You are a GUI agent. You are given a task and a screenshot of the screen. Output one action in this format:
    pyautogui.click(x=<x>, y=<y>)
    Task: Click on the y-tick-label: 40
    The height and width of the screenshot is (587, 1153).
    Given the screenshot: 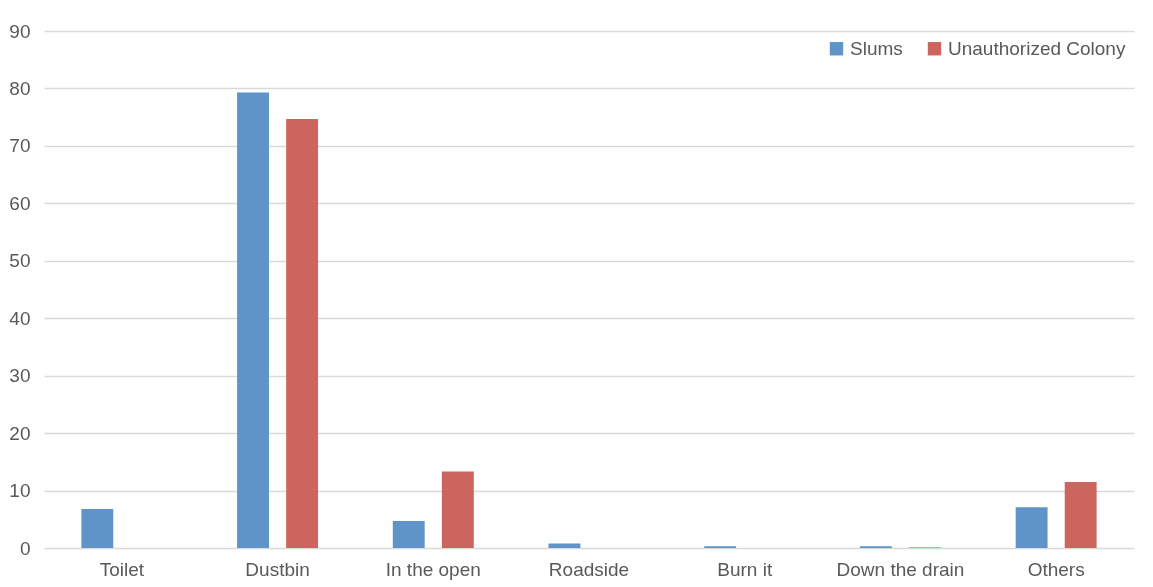 What is the action you would take?
    pyautogui.click(x=20, y=318)
    